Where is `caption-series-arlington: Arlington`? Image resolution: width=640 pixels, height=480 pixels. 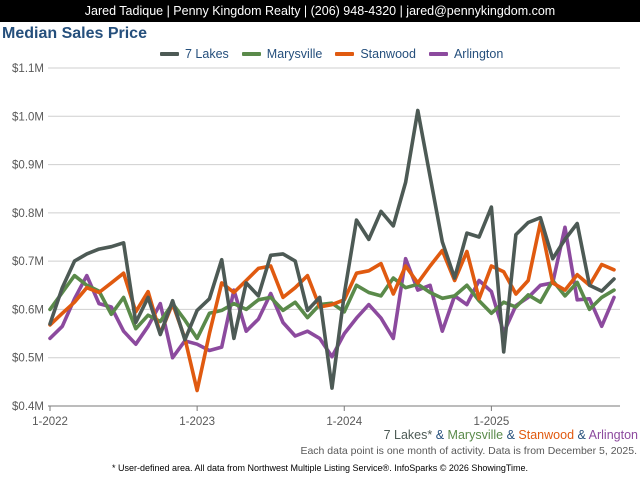 caption-series-arlington: Arlington is located at coordinates (613, 435).